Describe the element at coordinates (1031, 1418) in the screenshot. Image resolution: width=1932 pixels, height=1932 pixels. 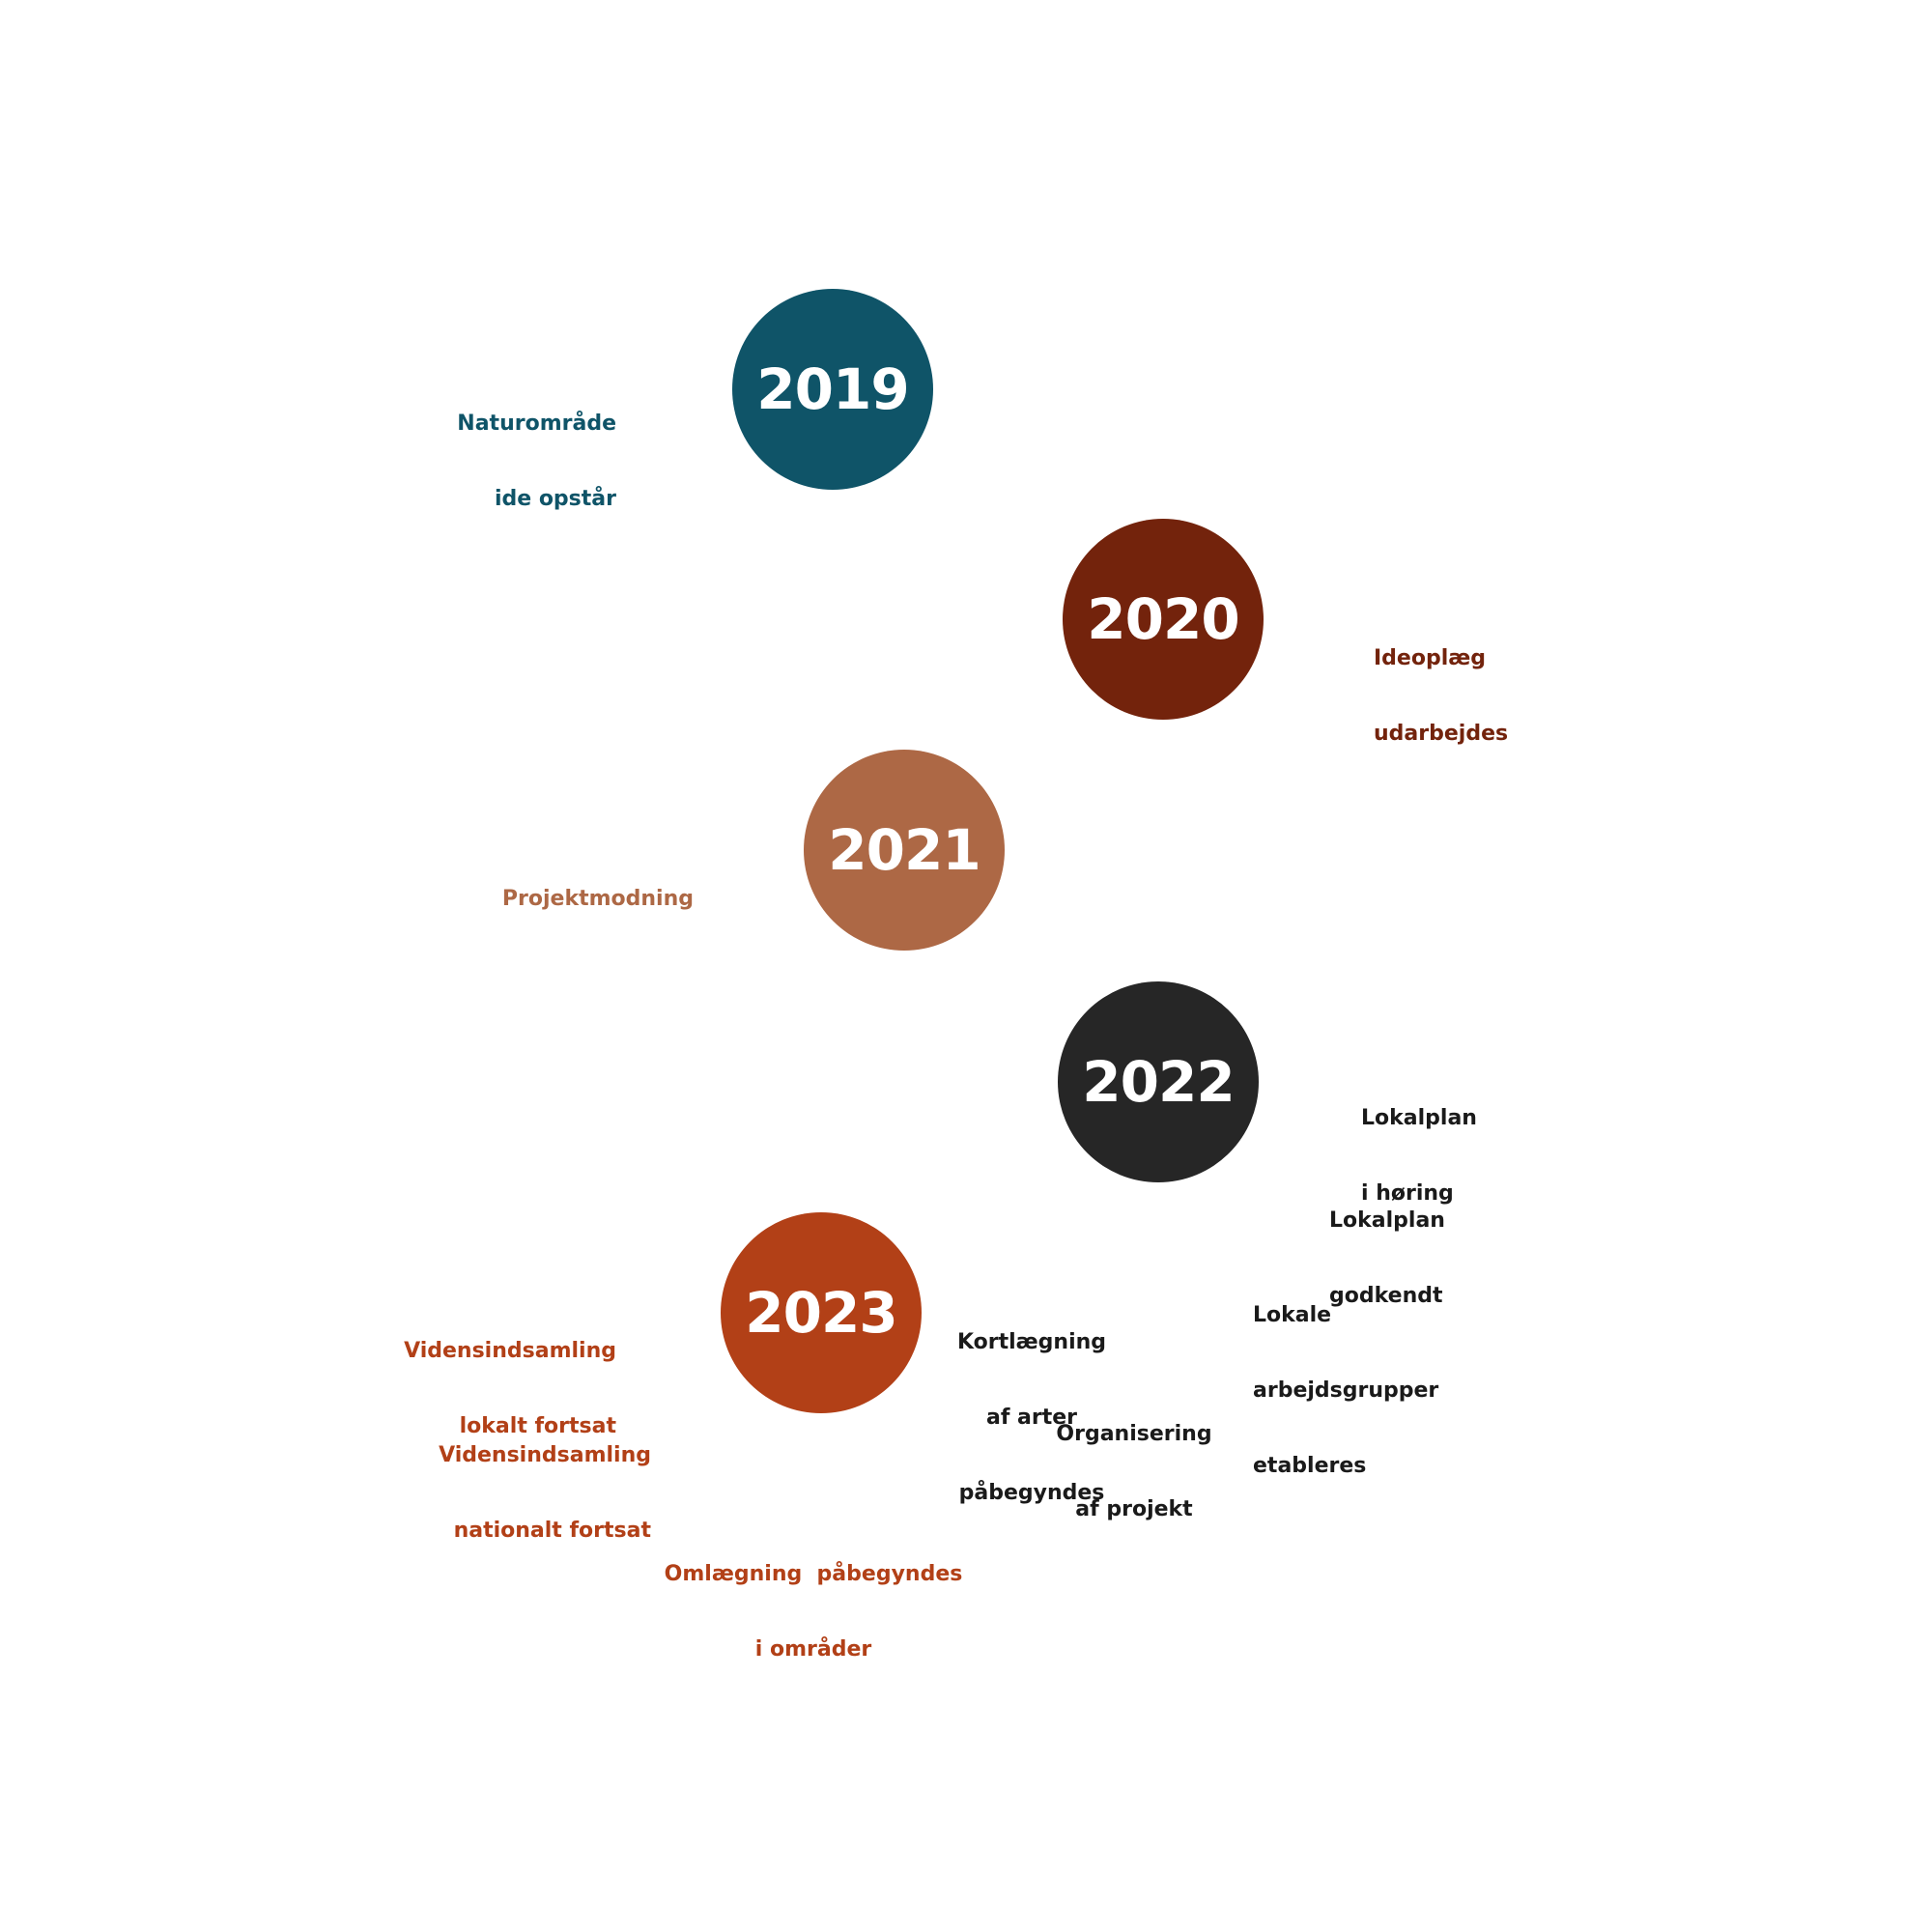
I see `label-line: af arter` at that location.